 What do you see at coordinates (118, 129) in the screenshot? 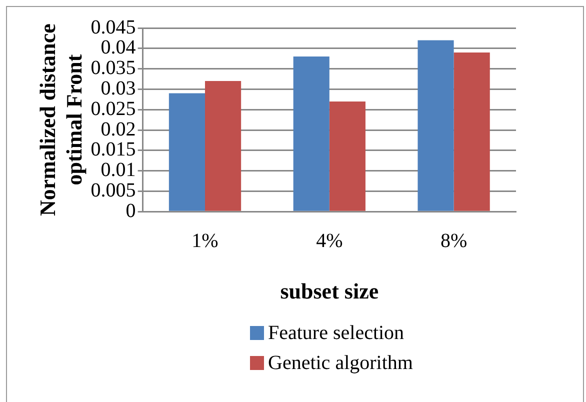
I see `y-tick-label: 0.02` at bounding box center [118, 129].